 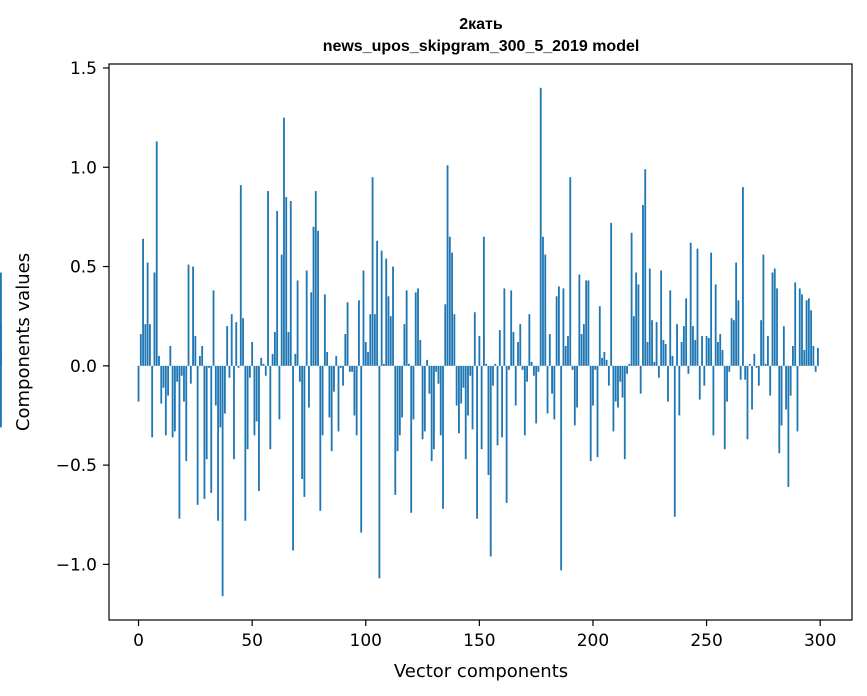 I want to click on x-tick-label: 300, so click(x=820, y=641).